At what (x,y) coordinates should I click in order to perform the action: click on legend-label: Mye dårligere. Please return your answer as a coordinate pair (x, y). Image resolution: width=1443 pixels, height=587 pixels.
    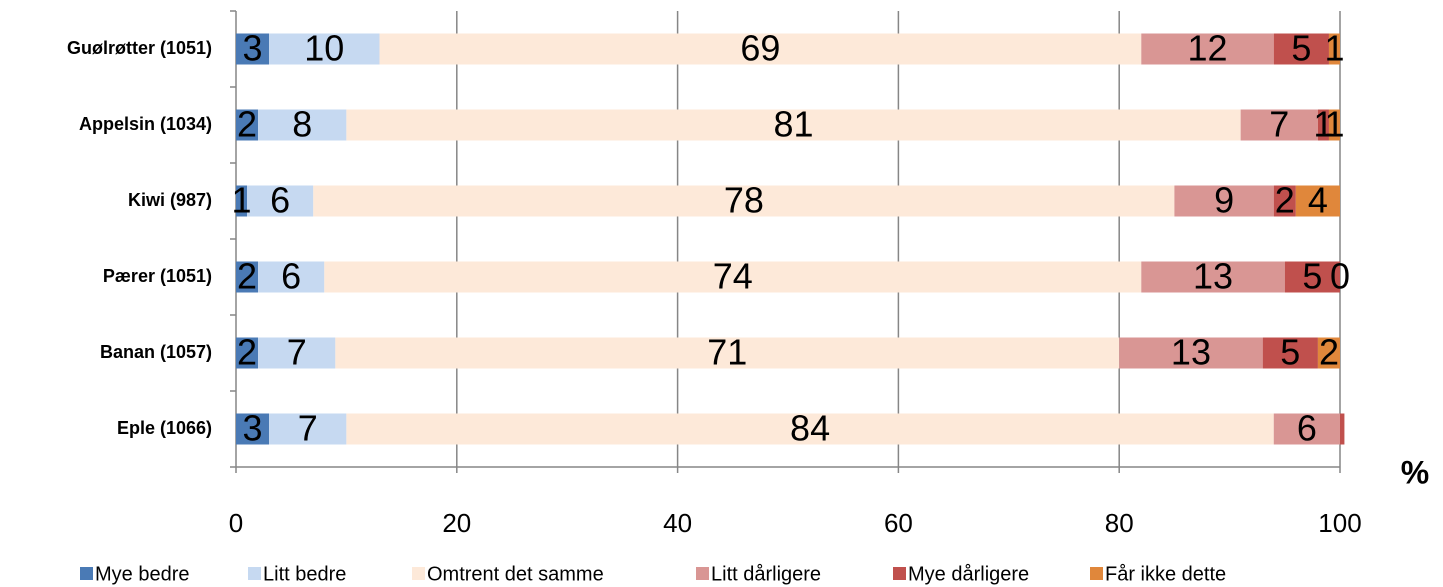
    Looking at the image, I should click on (968, 574).